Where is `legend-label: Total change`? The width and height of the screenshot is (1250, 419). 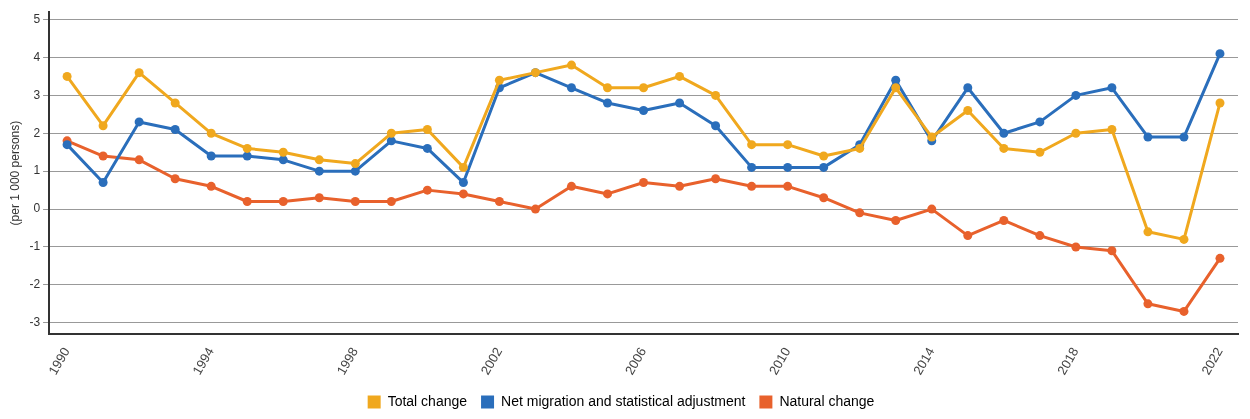 legend-label: Total change is located at coordinates (427, 400).